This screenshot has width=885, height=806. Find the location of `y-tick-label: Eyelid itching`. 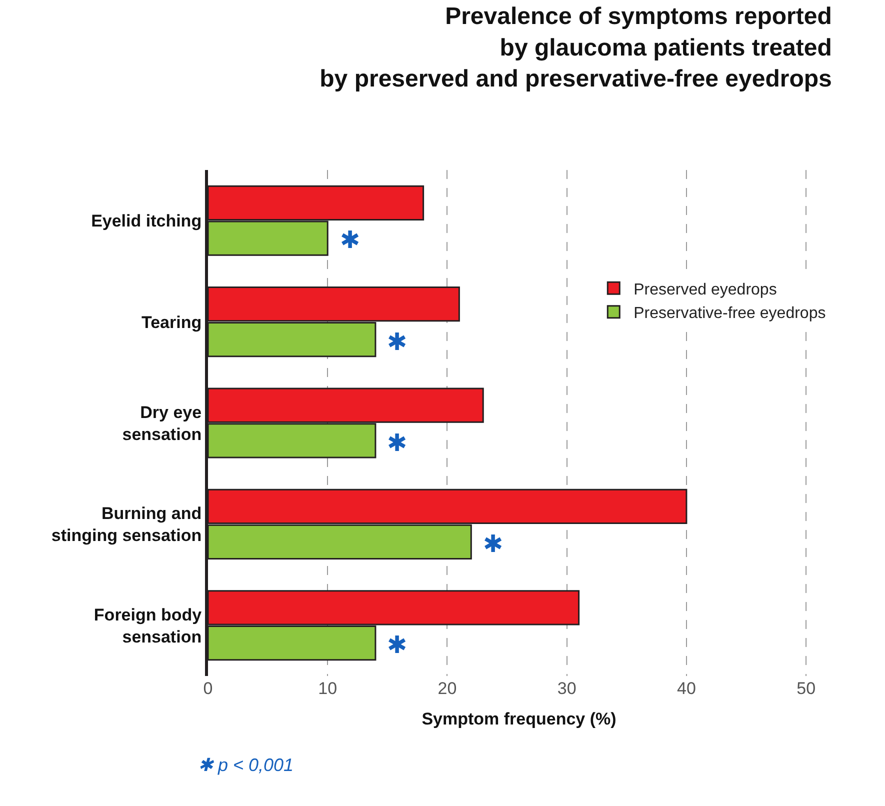

y-tick-label: Eyelid itching is located at coordinates (146, 221).